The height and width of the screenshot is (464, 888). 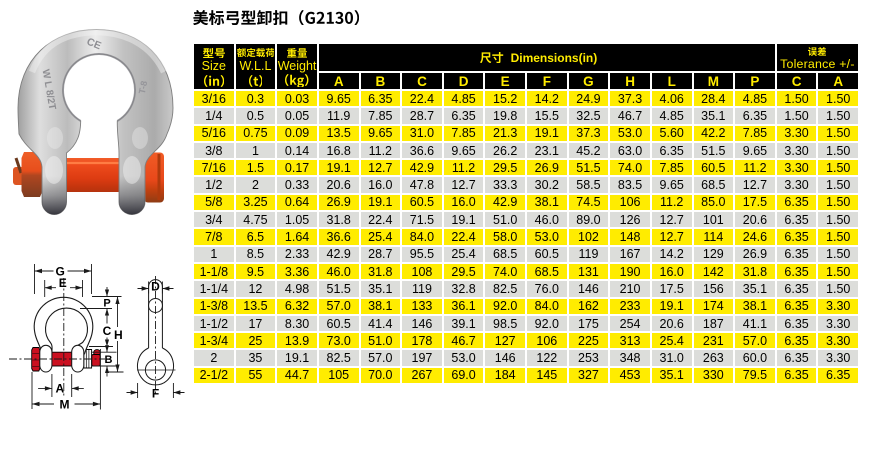 I want to click on svg-text: E, so click(x=63, y=283).